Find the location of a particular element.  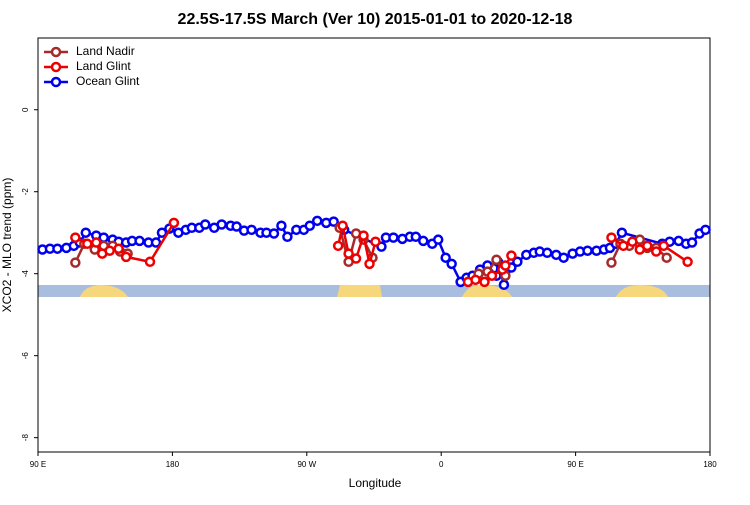

legend-label: Ocean Glint is located at coordinates (108, 81).